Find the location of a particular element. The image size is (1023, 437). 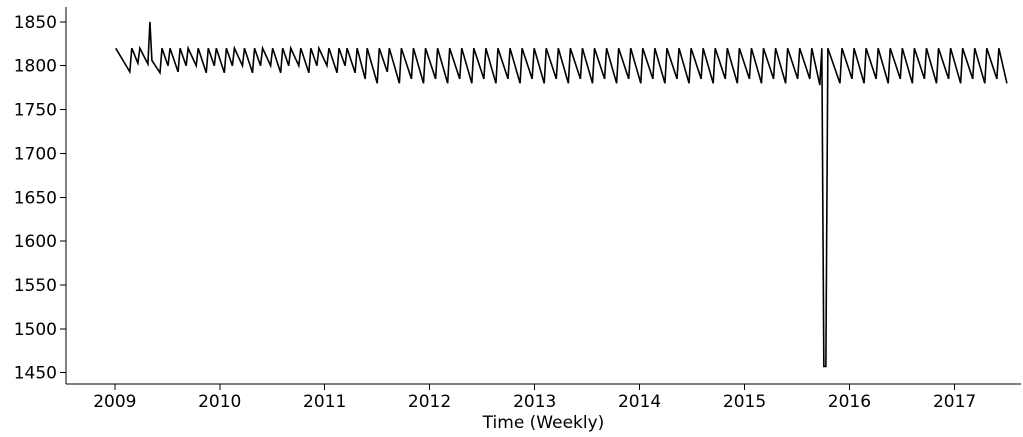

y-tick-label: 1850 is located at coordinates (35, 23).